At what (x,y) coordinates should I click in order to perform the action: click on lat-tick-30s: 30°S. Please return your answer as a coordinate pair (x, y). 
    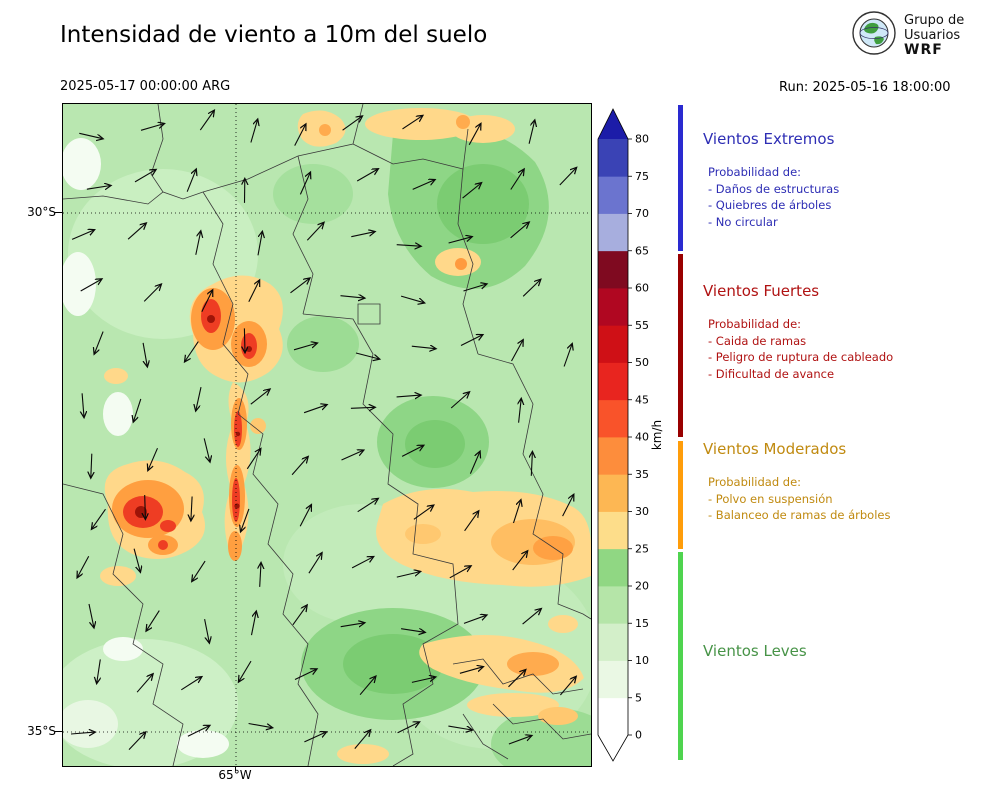
    Looking at the image, I should click on (41, 212).